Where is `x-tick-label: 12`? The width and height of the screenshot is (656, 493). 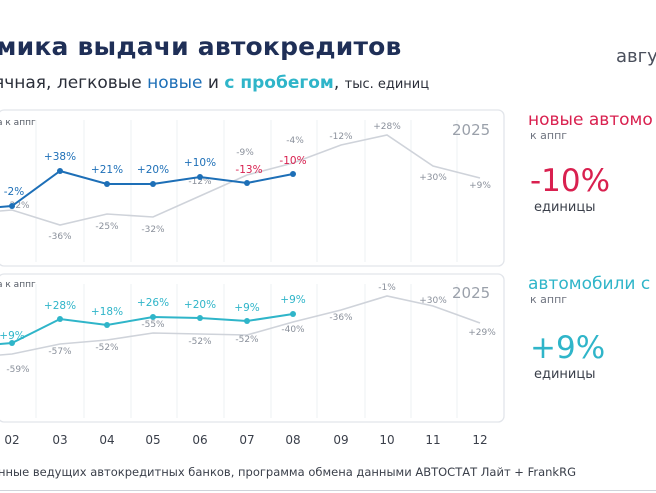 x-tick-label: 12 is located at coordinates (479, 440).